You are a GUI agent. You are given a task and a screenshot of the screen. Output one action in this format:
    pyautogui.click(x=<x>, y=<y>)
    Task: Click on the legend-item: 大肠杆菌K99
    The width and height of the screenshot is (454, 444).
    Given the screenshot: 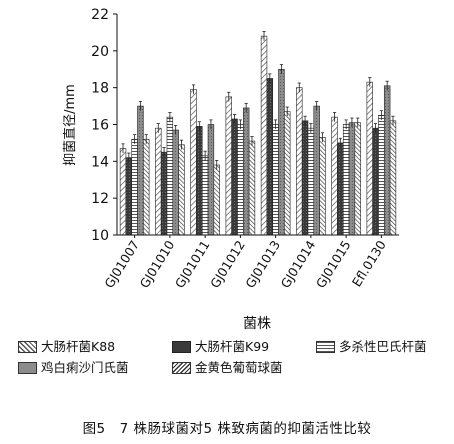 What is the action you would take?
    pyautogui.click(x=221, y=346)
    